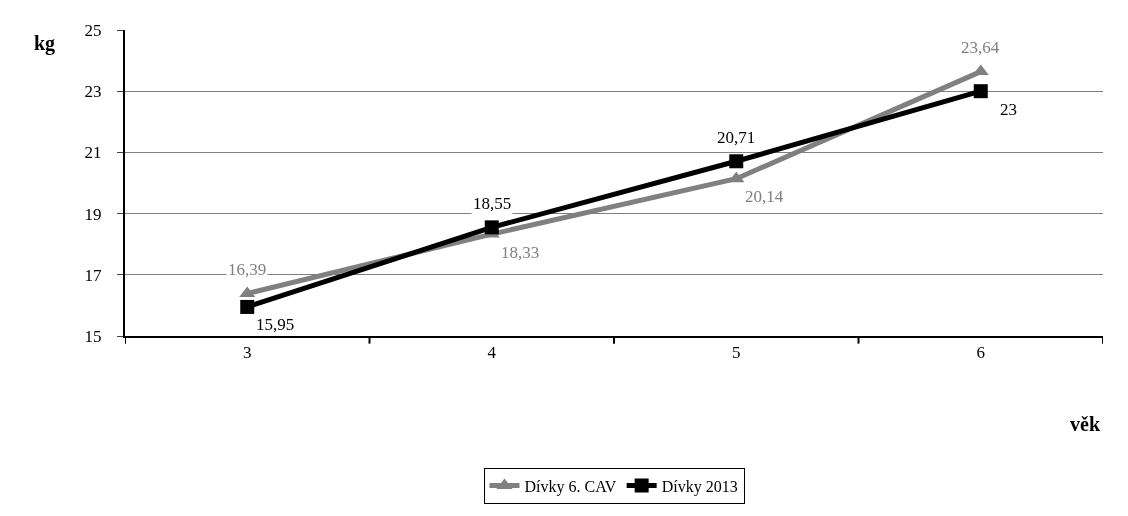  What do you see at coordinates (247, 353) in the screenshot?
I see `x-tick-label: 3` at bounding box center [247, 353].